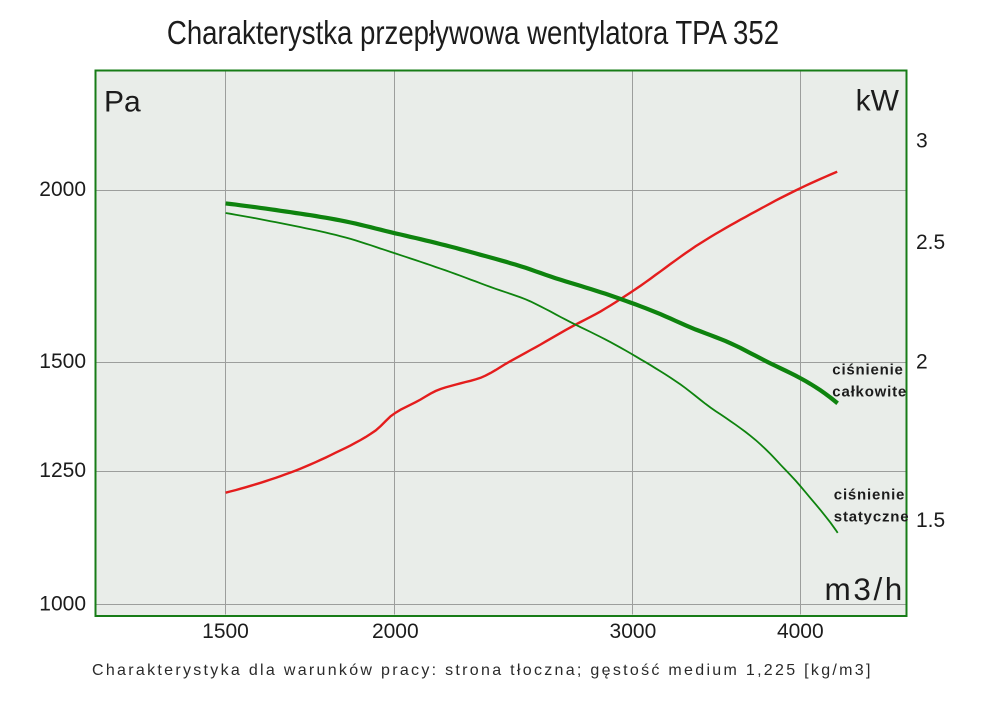 This screenshot has height=706, width=1000. Describe the element at coordinates (930, 242) in the screenshot. I see `svg-text: 2.5` at that location.